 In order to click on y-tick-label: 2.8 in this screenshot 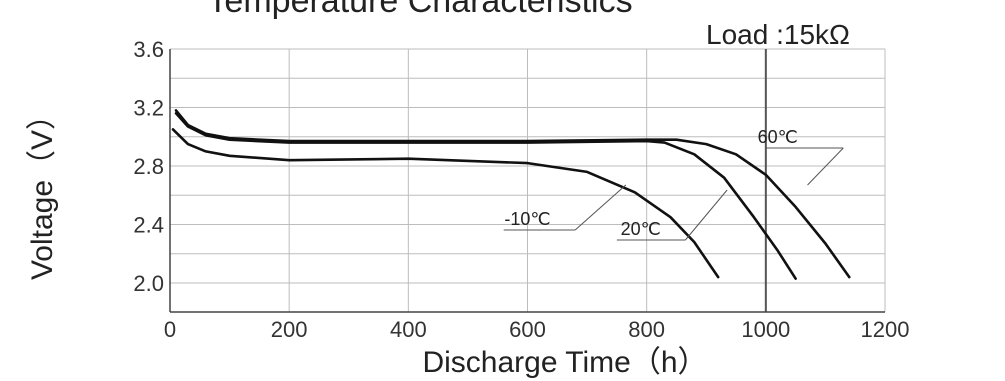, I will do `click(148, 166)`.